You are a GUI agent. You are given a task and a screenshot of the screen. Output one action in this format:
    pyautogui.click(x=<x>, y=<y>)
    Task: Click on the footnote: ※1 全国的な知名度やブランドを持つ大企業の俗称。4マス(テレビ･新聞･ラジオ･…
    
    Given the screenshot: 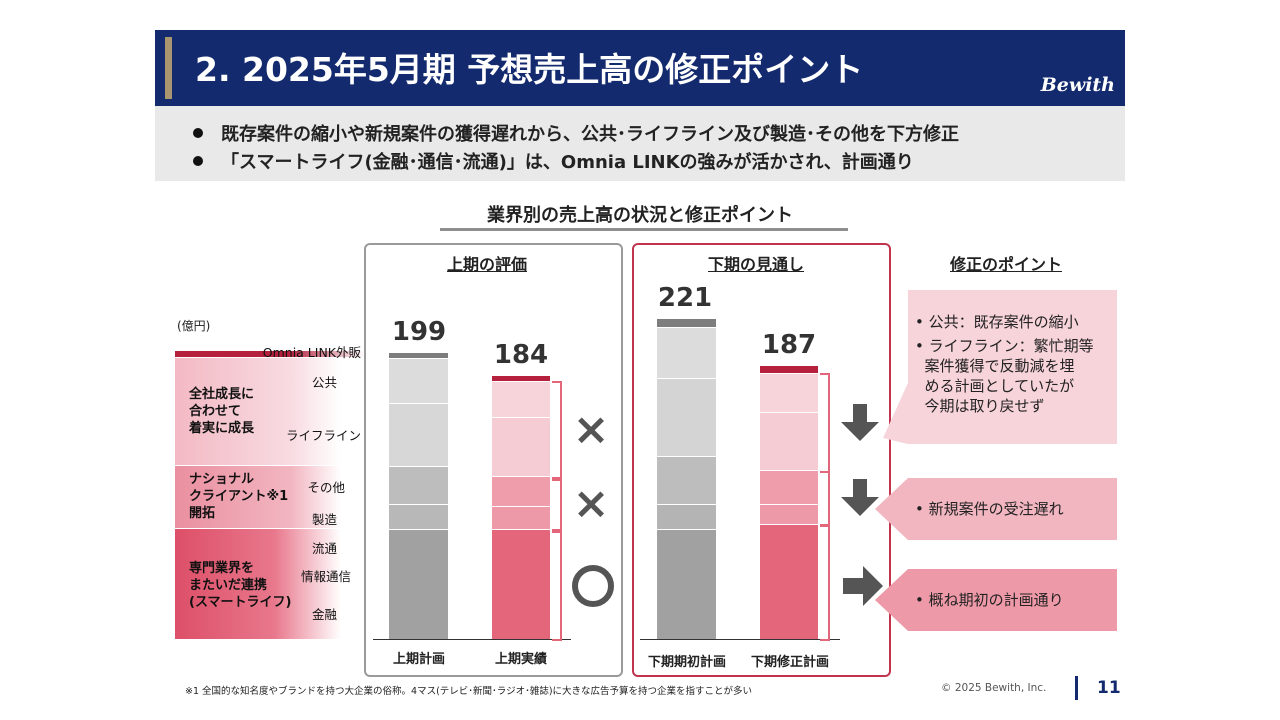 What is the action you would take?
    pyautogui.click(x=469, y=691)
    